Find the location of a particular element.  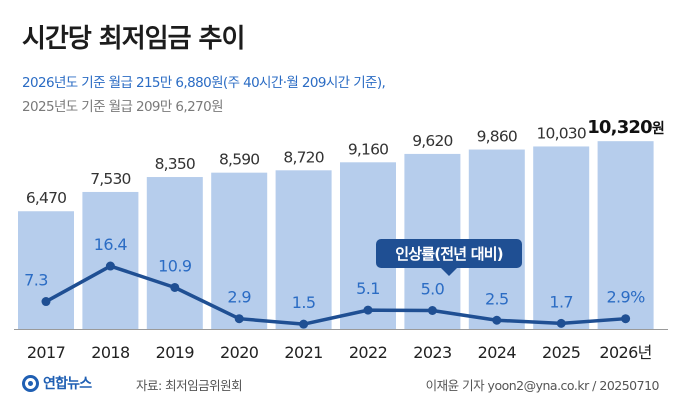

x-tick-2021: 2021 is located at coordinates (303, 352).